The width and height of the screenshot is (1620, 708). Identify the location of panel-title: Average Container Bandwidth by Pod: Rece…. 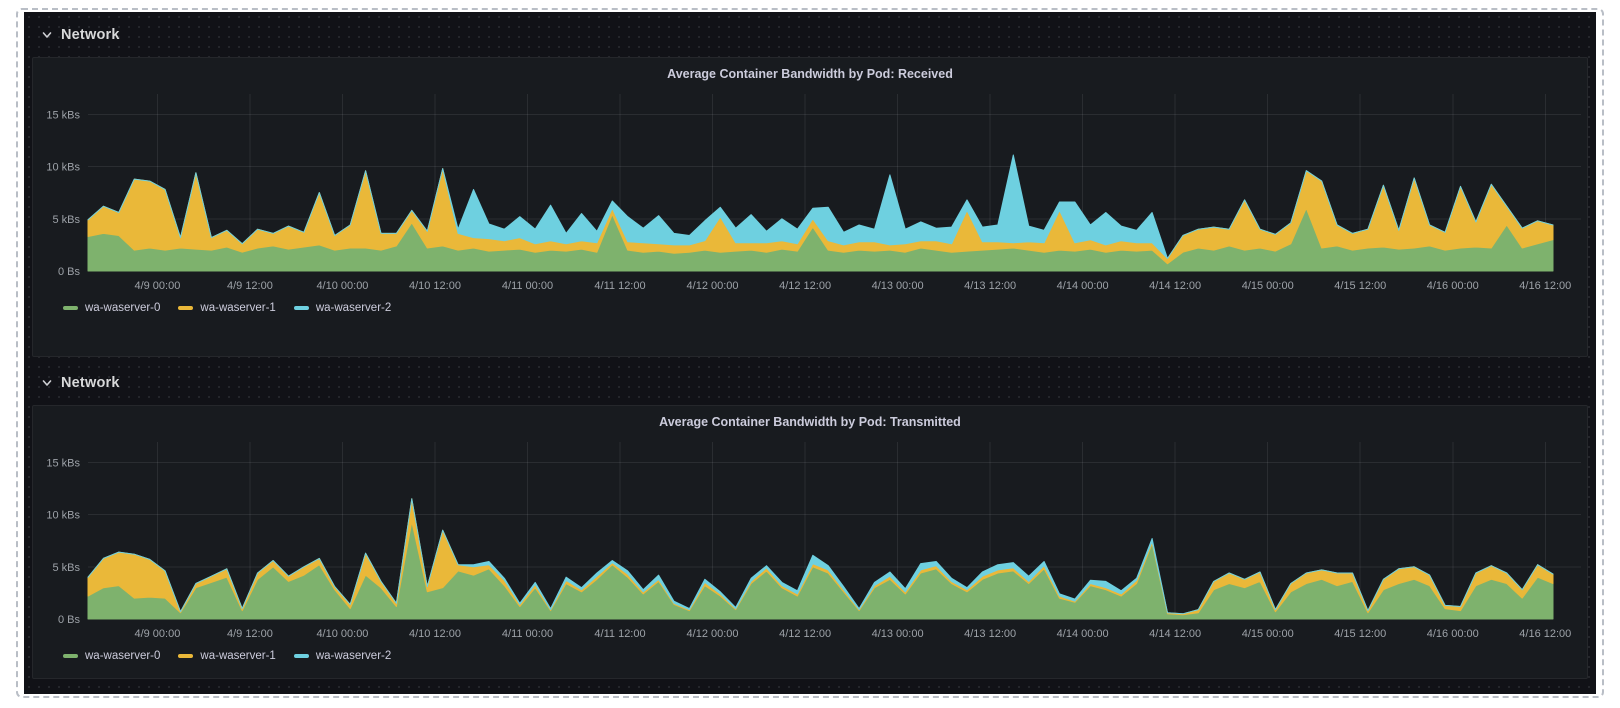
(810, 74).